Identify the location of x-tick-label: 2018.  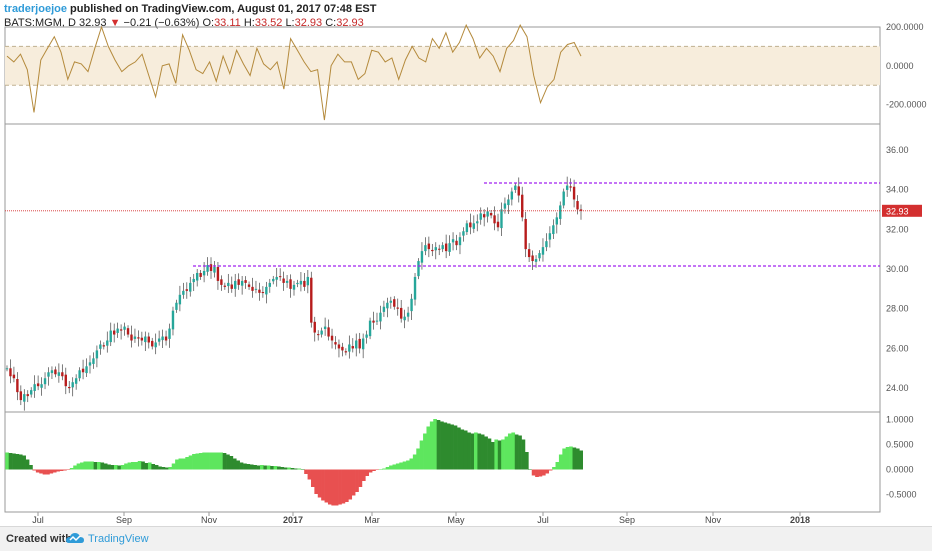
(800, 520).